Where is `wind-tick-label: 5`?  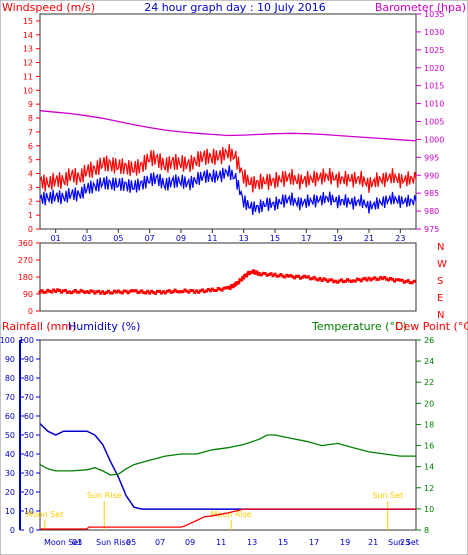 wind-tick-label: 5 is located at coordinates (30, 160).